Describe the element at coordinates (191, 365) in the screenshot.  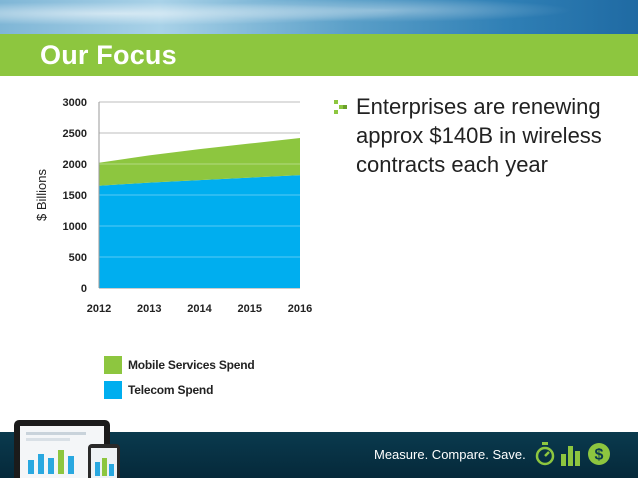
I see `legend-label-mobile: Mobile Services Spend` at that location.